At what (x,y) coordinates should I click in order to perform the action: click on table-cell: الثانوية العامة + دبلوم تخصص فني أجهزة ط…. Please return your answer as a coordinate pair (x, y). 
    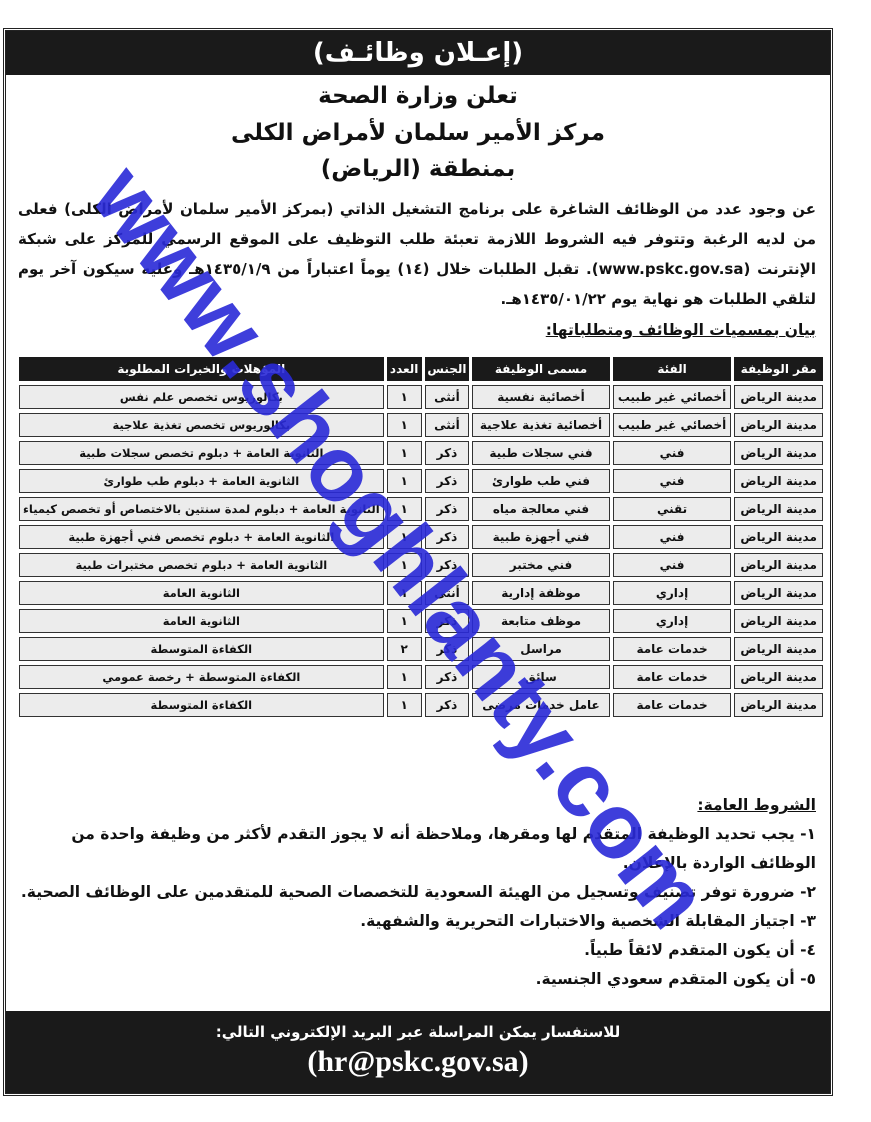
    Looking at the image, I should click on (201, 537).